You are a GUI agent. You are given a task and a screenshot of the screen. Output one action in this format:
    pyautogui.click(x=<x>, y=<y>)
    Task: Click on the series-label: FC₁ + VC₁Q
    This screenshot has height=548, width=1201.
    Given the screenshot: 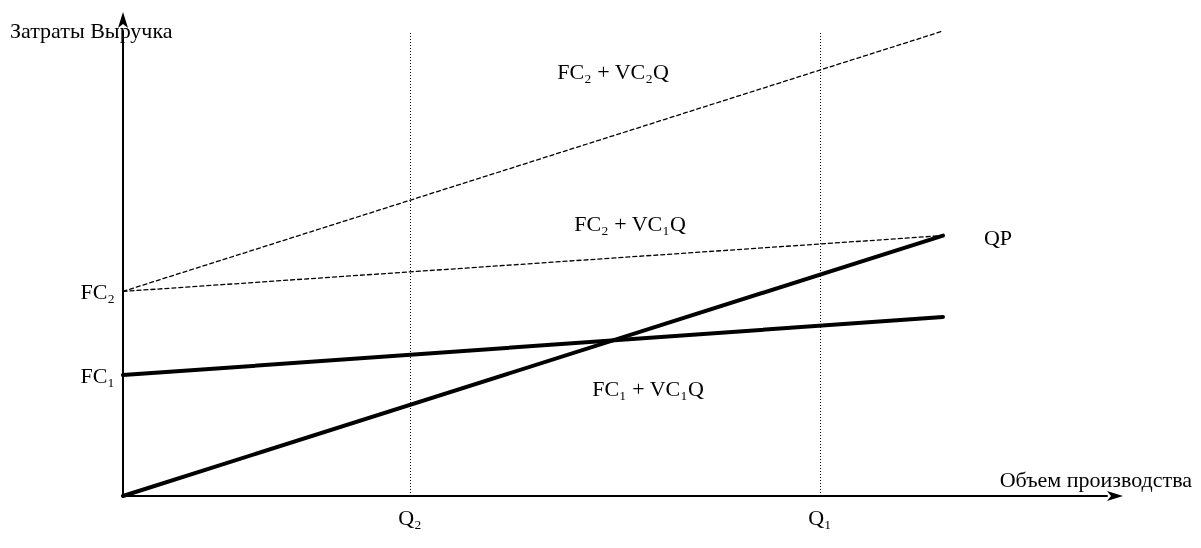 What is the action you would take?
    pyautogui.click(x=648, y=389)
    